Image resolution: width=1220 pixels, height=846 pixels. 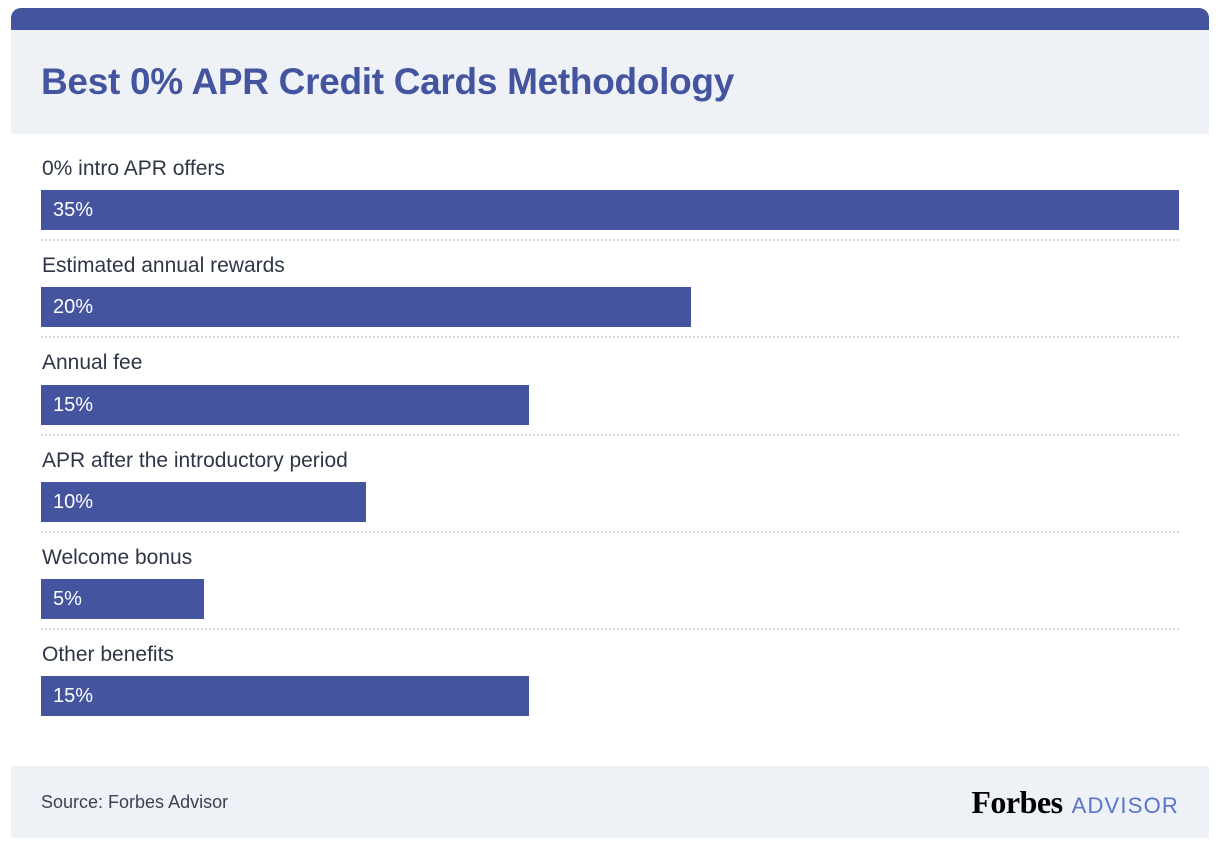 What do you see at coordinates (610, 802) in the screenshot?
I see `chart-footer: Source: Forbes Advisor Forbes ADVISOR` at bounding box center [610, 802].